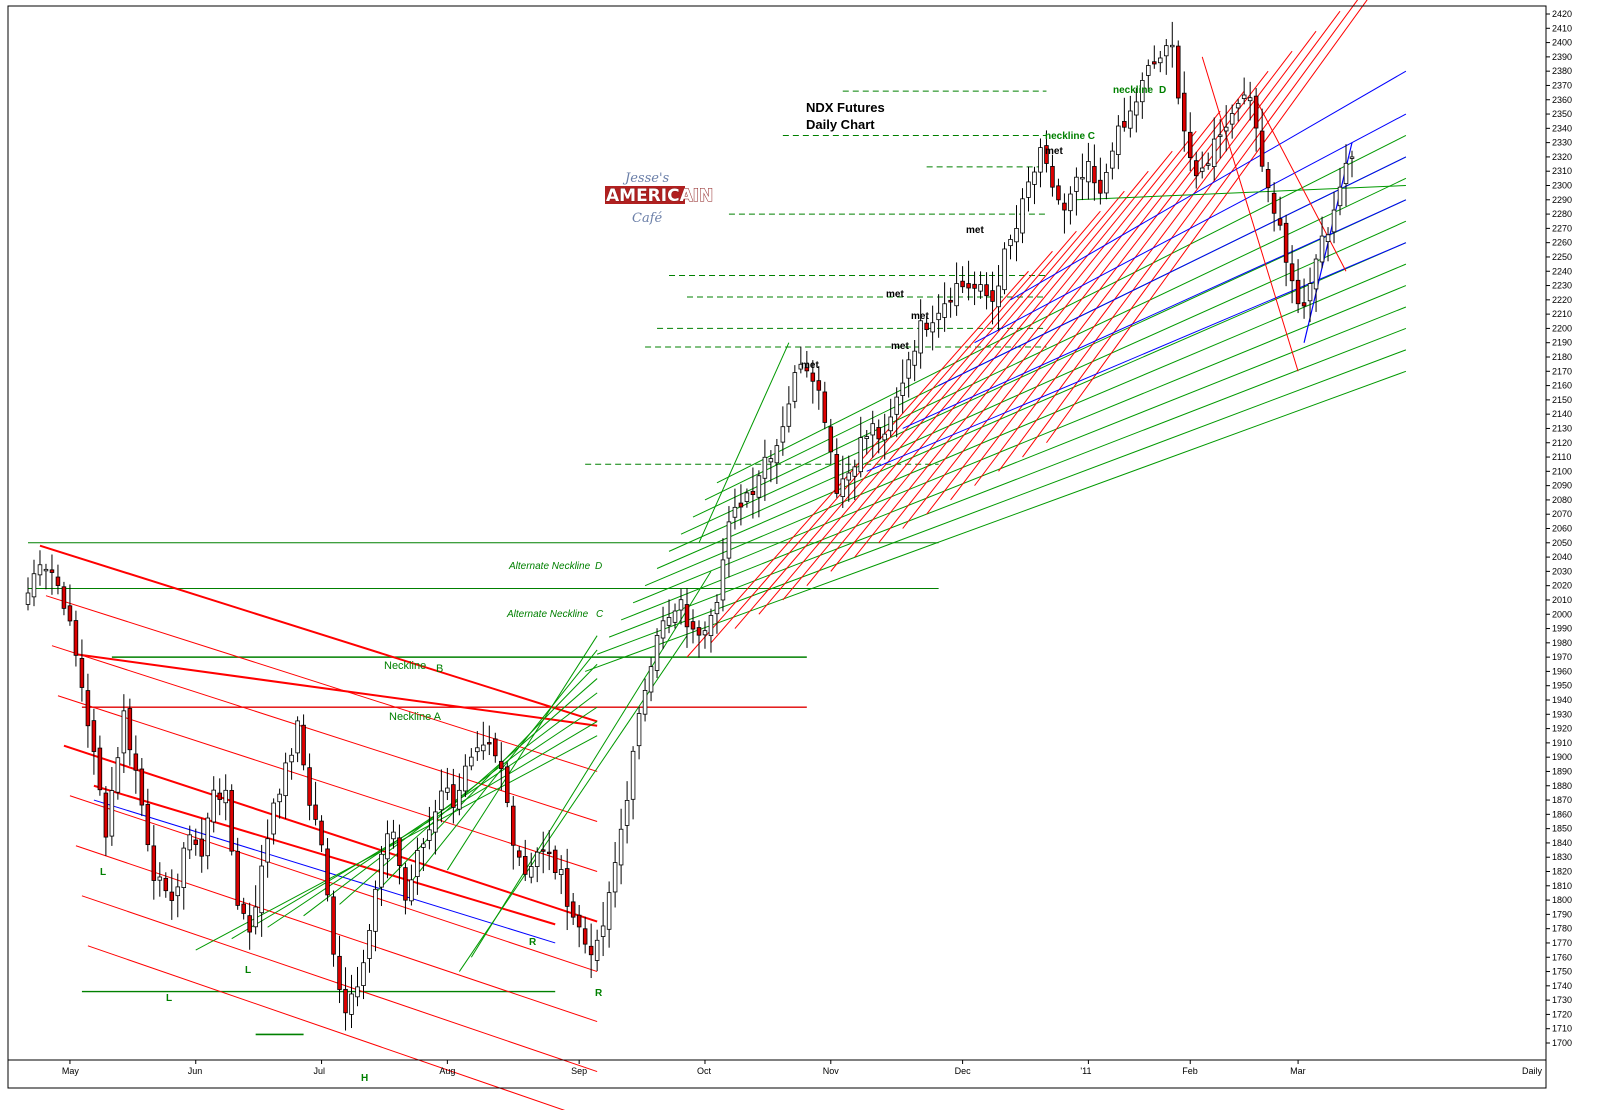 This screenshot has width=1600, height=1110. I want to click on price-tick-label: 2380, so click(1562, 71).